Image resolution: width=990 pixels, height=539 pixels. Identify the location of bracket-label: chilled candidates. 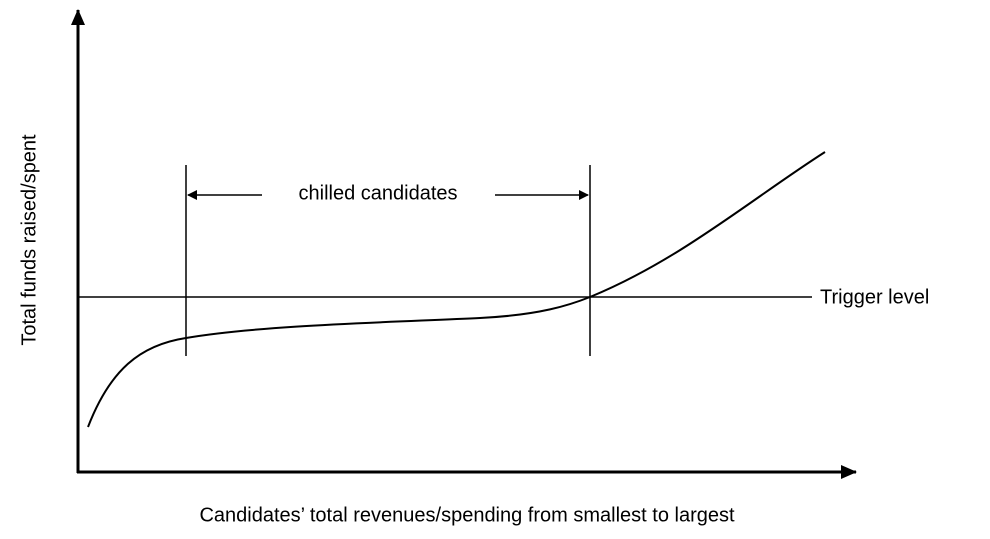
(378, 193).